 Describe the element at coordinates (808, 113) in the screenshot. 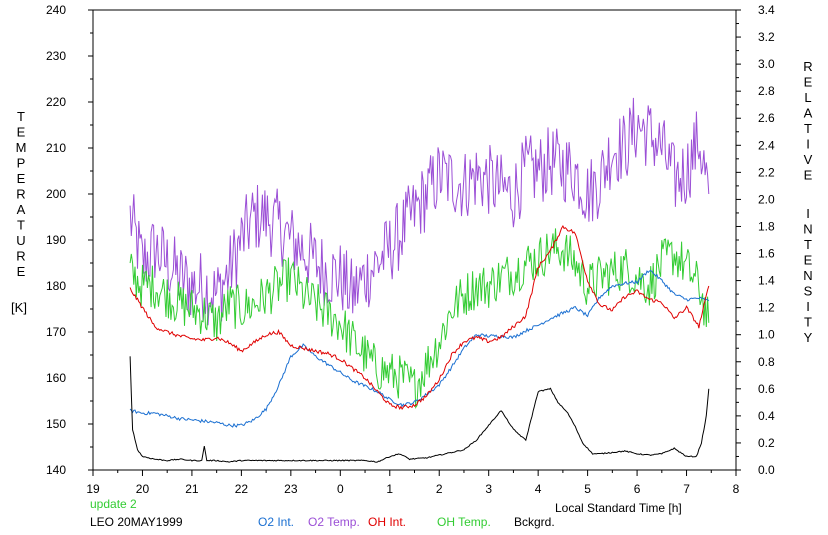

I see `right-label-letter: A` at that location.